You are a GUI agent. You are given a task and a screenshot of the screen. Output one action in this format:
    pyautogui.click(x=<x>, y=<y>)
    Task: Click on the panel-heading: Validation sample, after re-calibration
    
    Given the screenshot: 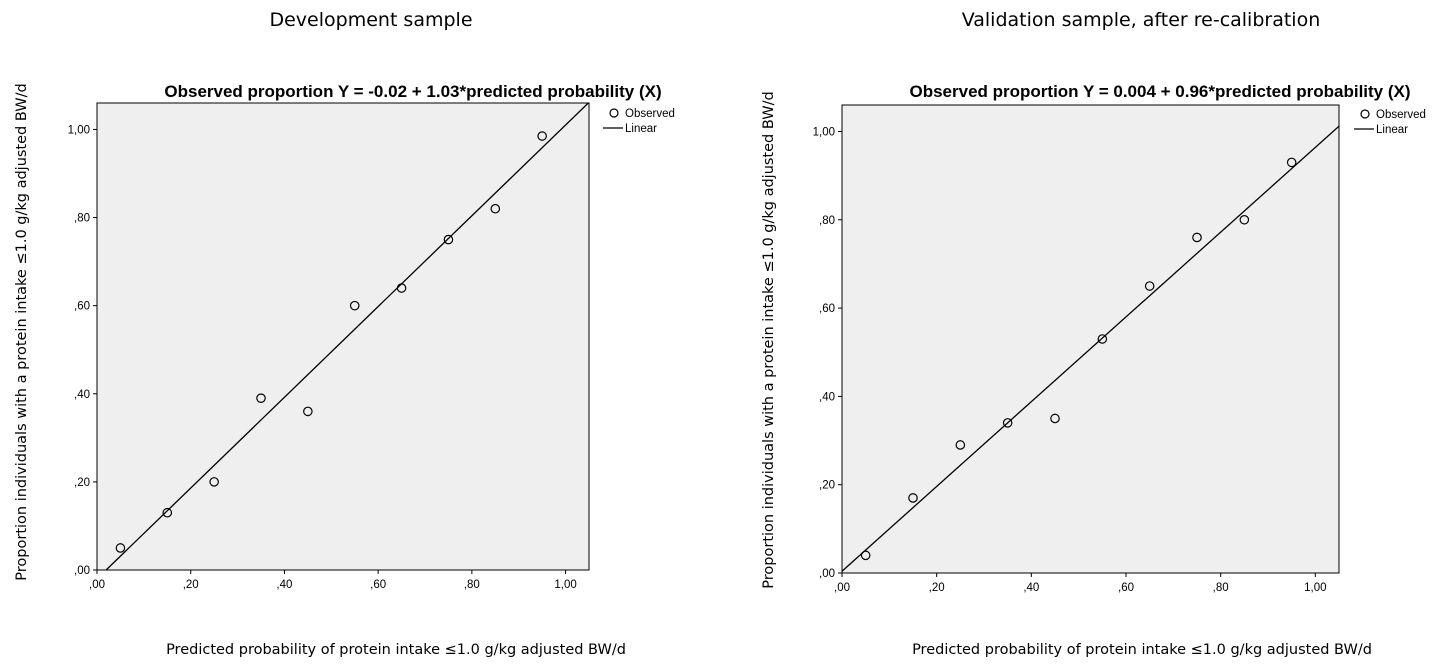 What is the action you would take?
    pyautogui.click(x=1141, y=20)
    